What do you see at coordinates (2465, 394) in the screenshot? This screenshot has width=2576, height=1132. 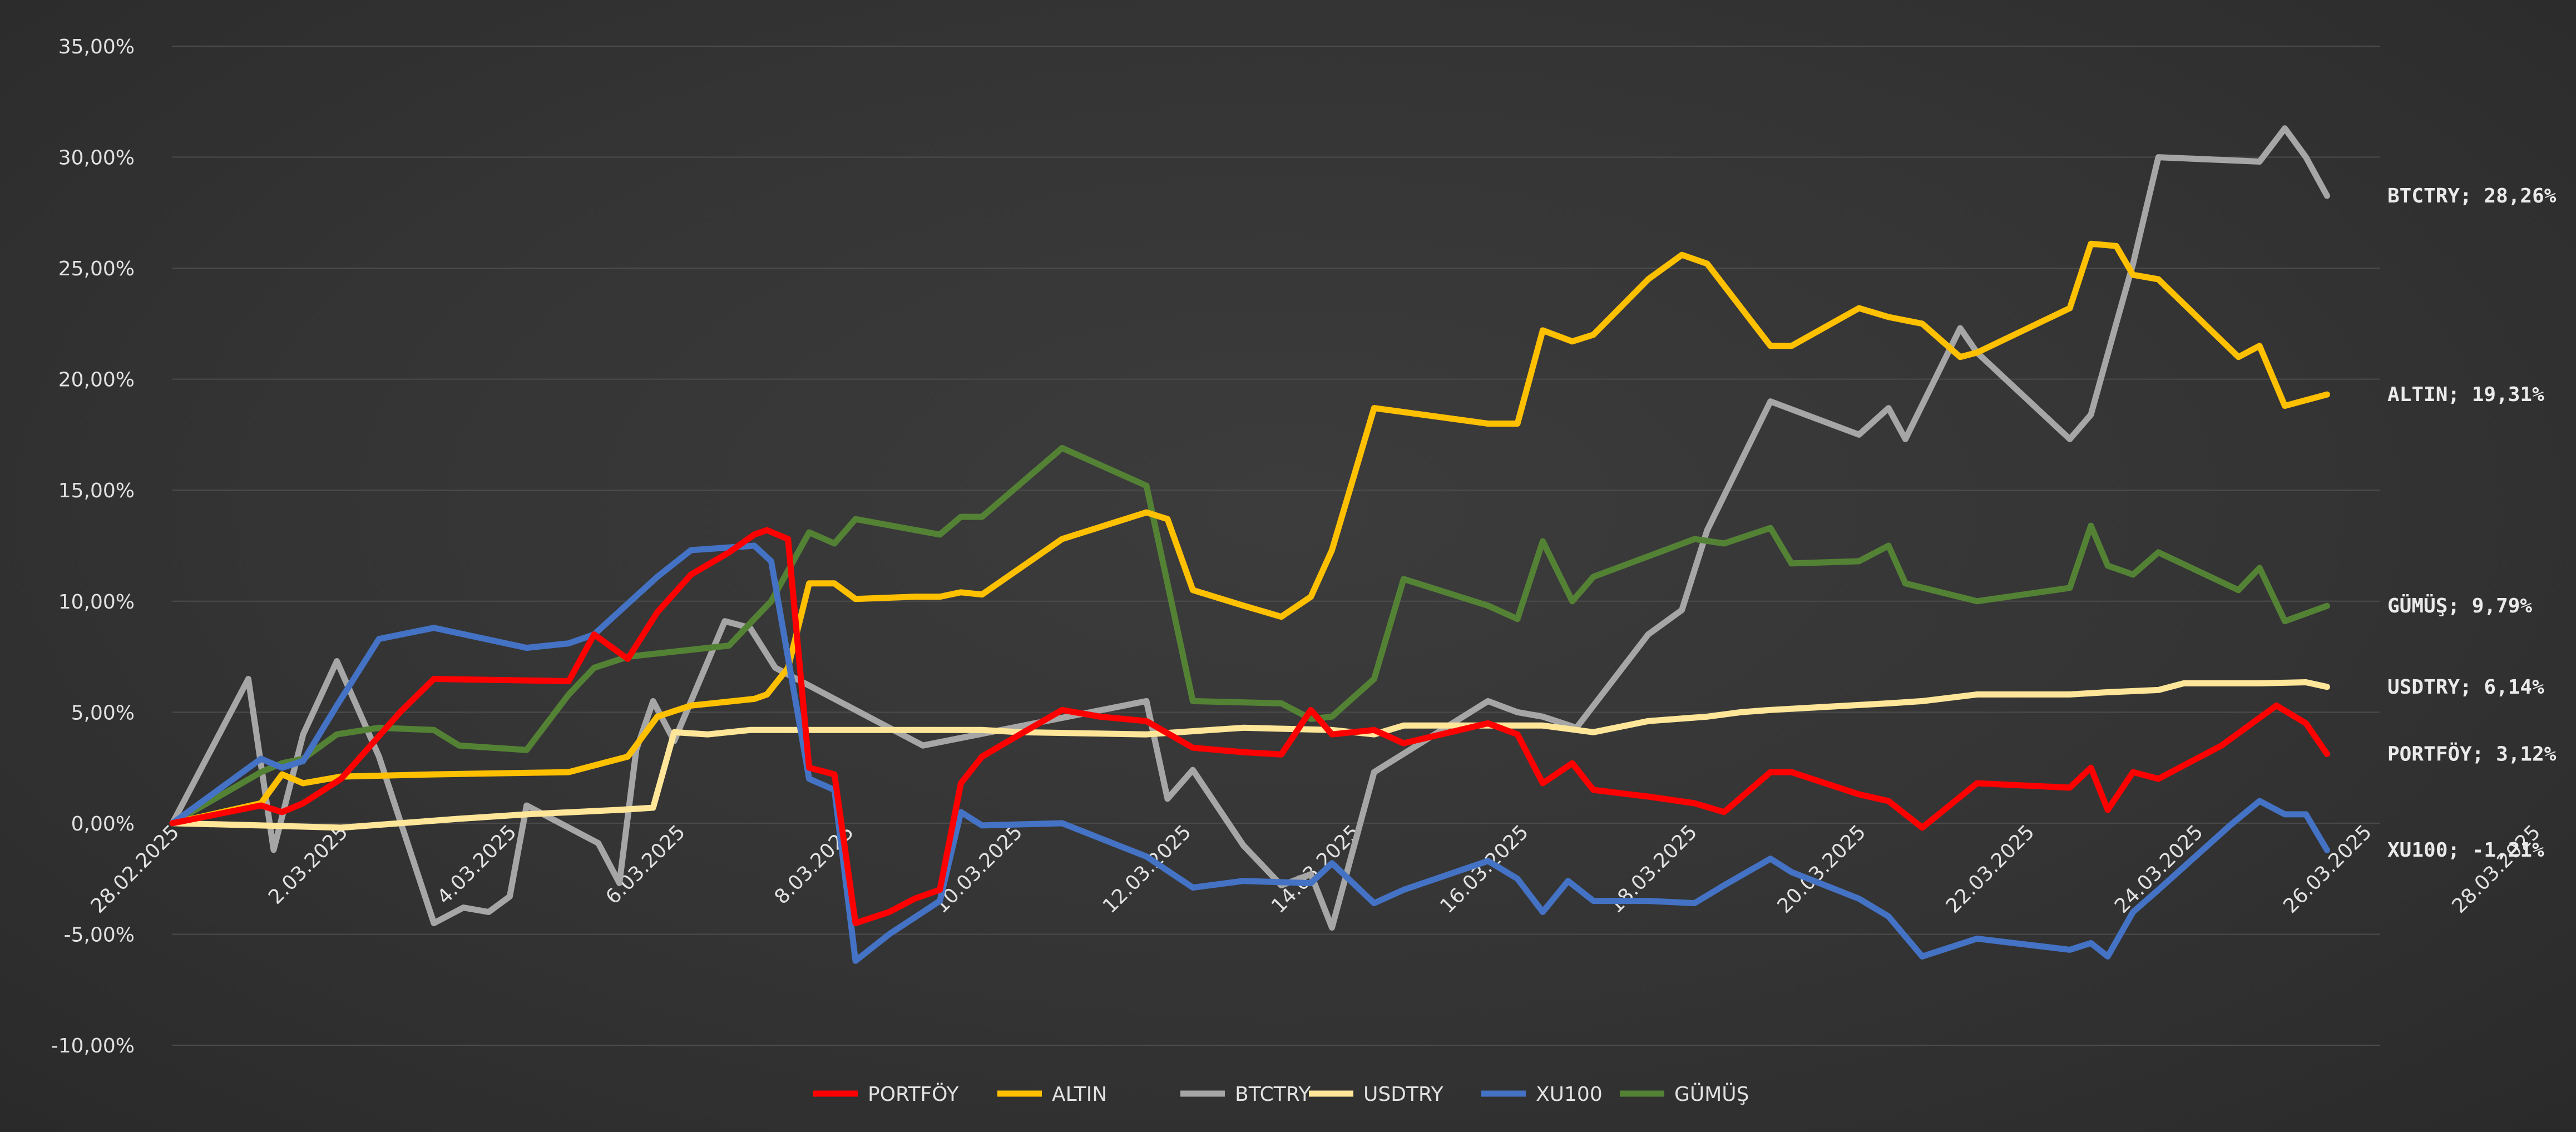 I see `end-label: ALTIN; 19,31%` at bounding box center [2465, 394].